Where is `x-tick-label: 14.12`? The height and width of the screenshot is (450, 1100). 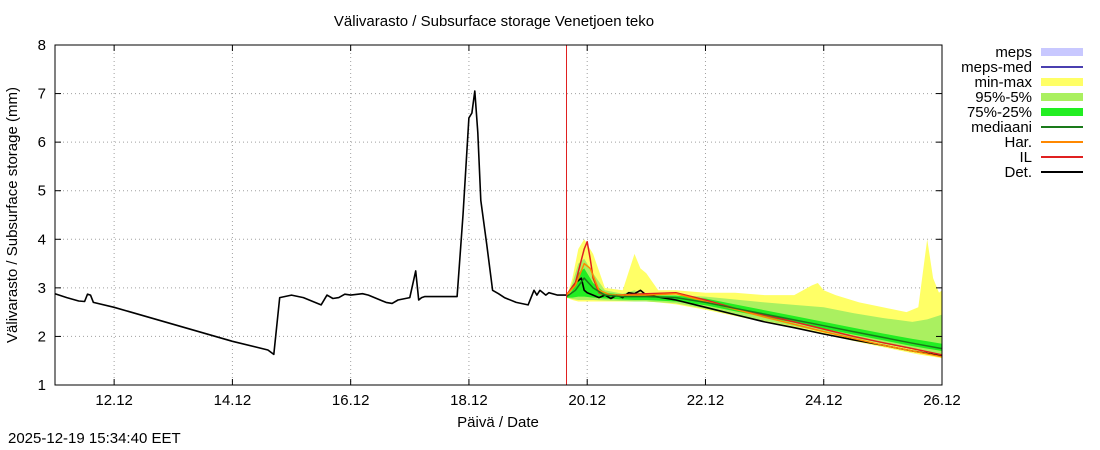 x-tick-label: 14.12 is located at coordinates (233, 400).